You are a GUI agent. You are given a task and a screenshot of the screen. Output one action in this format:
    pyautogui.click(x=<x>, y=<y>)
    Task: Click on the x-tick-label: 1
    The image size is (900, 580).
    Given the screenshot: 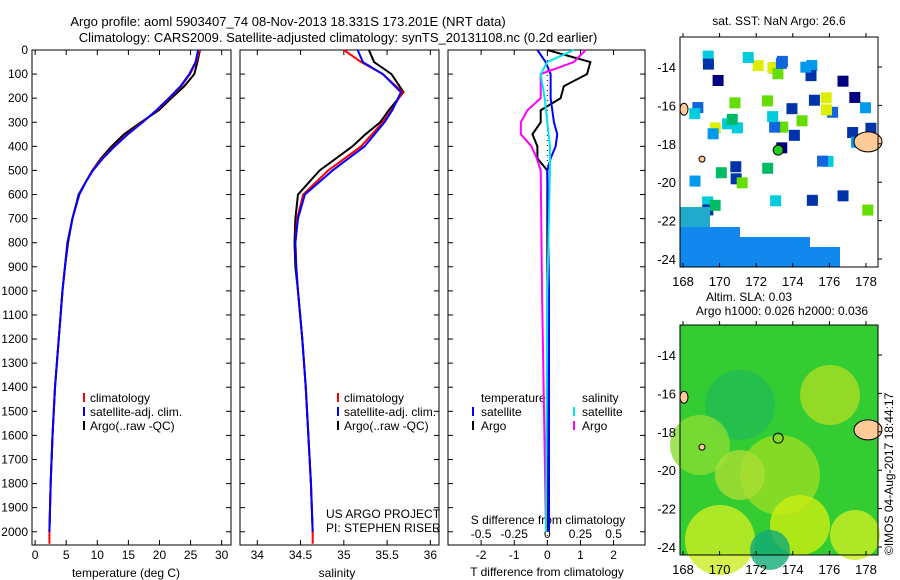 What is the action you would take?
    pyautogui.click(x=580, y=555)
    